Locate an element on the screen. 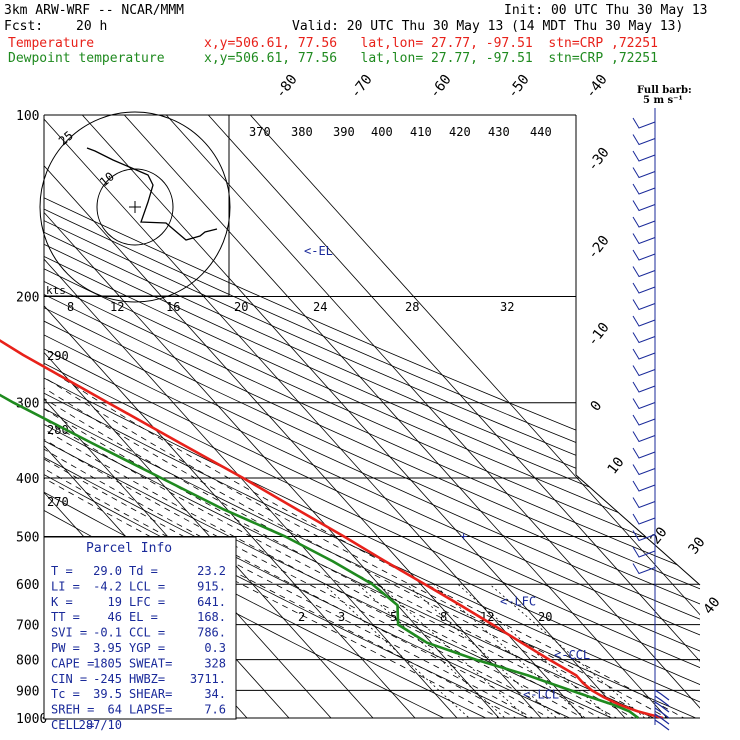 This screenshot has height=740, width=740. theta-label: 400 is located at coordinates (382, 132).